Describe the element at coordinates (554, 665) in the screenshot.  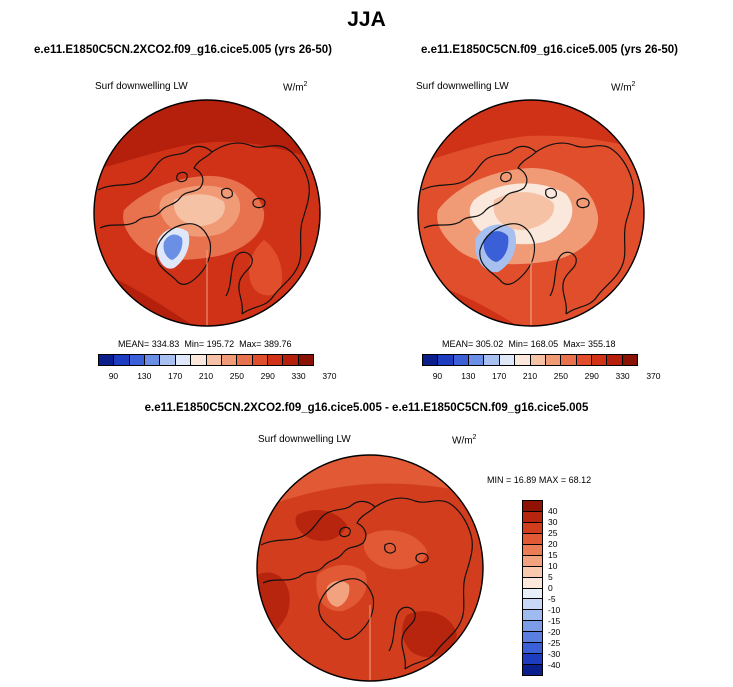
I see `diff-colorbar-tick-label: -40` at that location.